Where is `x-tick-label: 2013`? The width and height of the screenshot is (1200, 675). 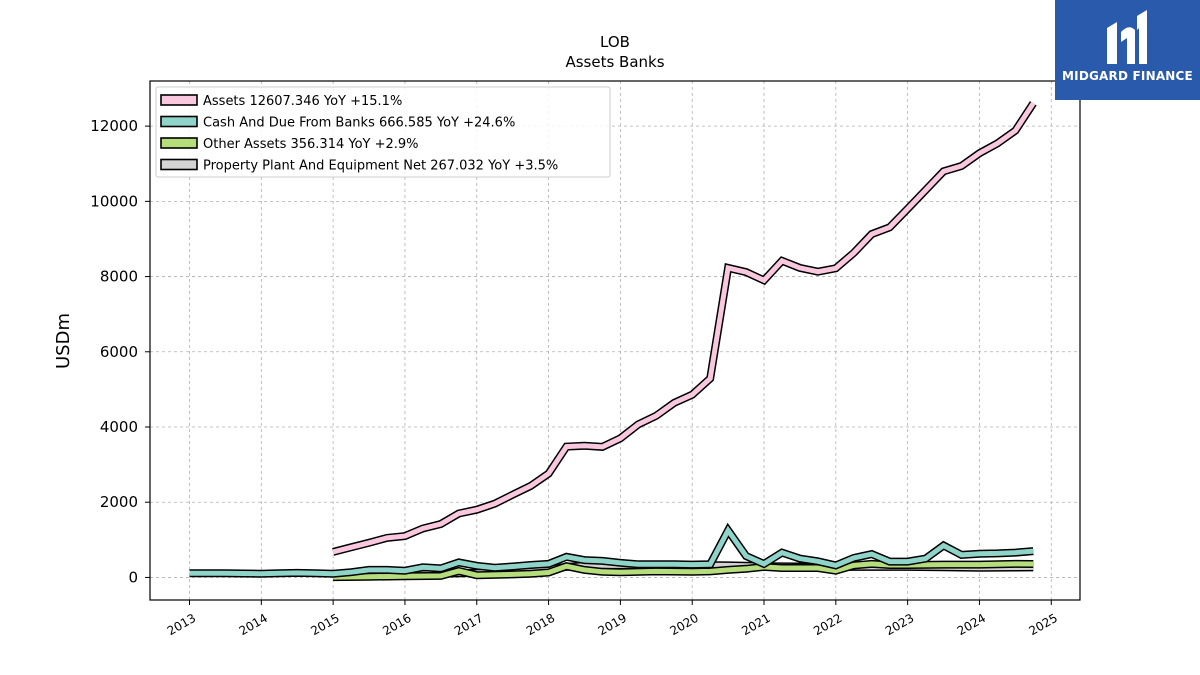 x-tick-label: 2013 is located at coordinates (181, 624).